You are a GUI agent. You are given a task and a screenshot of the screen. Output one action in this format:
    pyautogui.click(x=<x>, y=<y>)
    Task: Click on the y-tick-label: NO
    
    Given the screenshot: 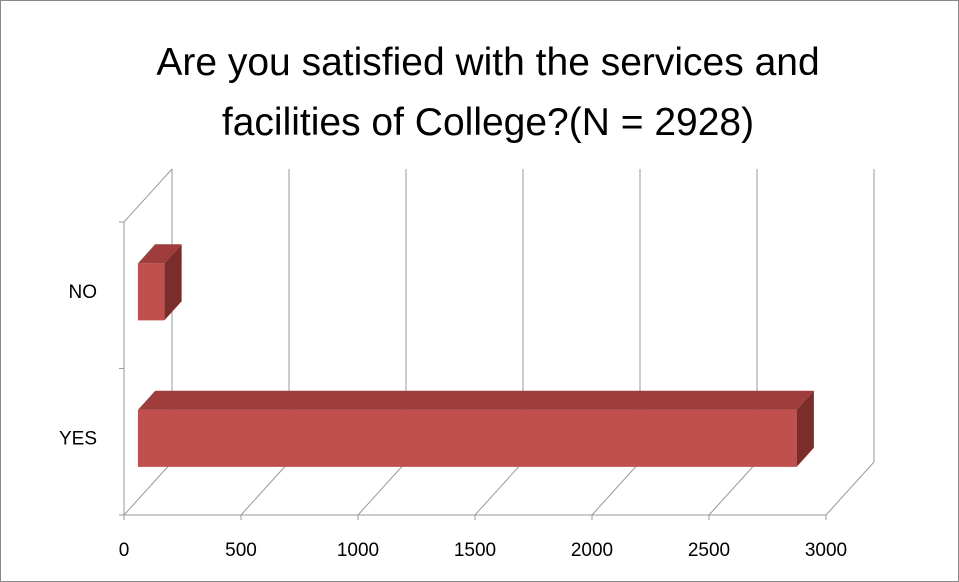 What is the action you would take?
    pyautogui.click(x=83, y=292)
    